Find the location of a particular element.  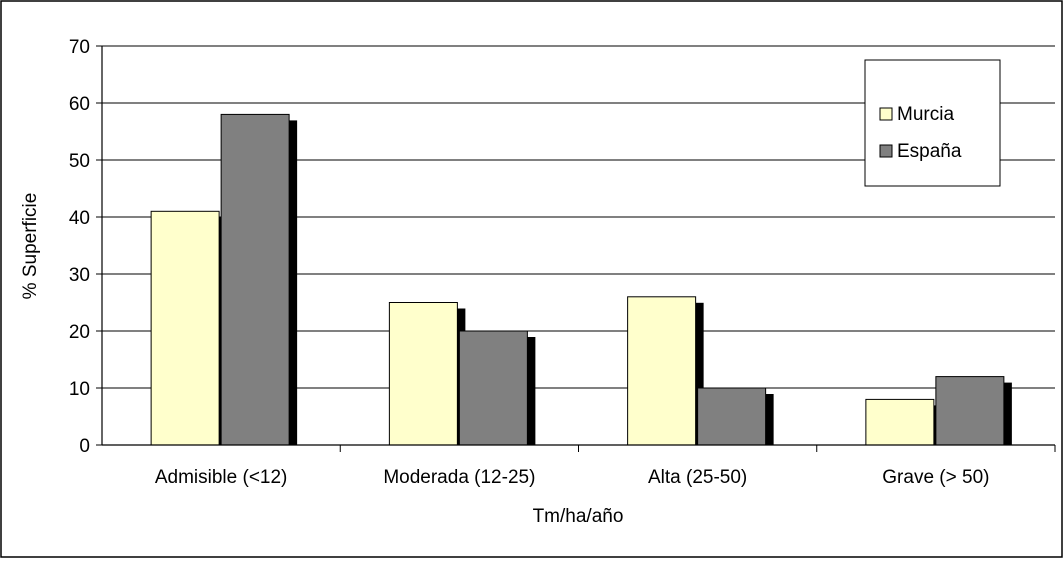

y-tick-label-4: 40 is located at coordinates (79, 218).